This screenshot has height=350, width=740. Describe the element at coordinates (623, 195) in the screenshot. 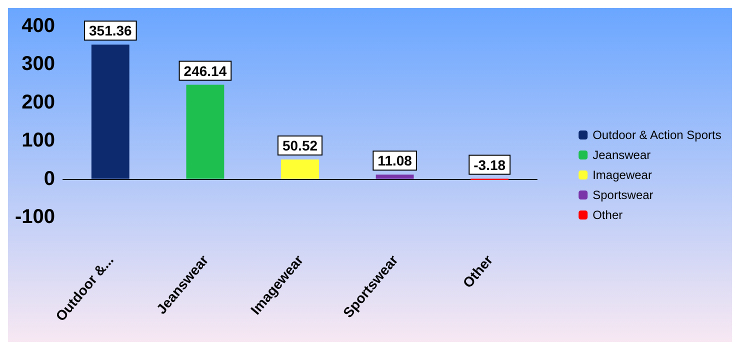

I see `legend-label: Sportswear` at that location.